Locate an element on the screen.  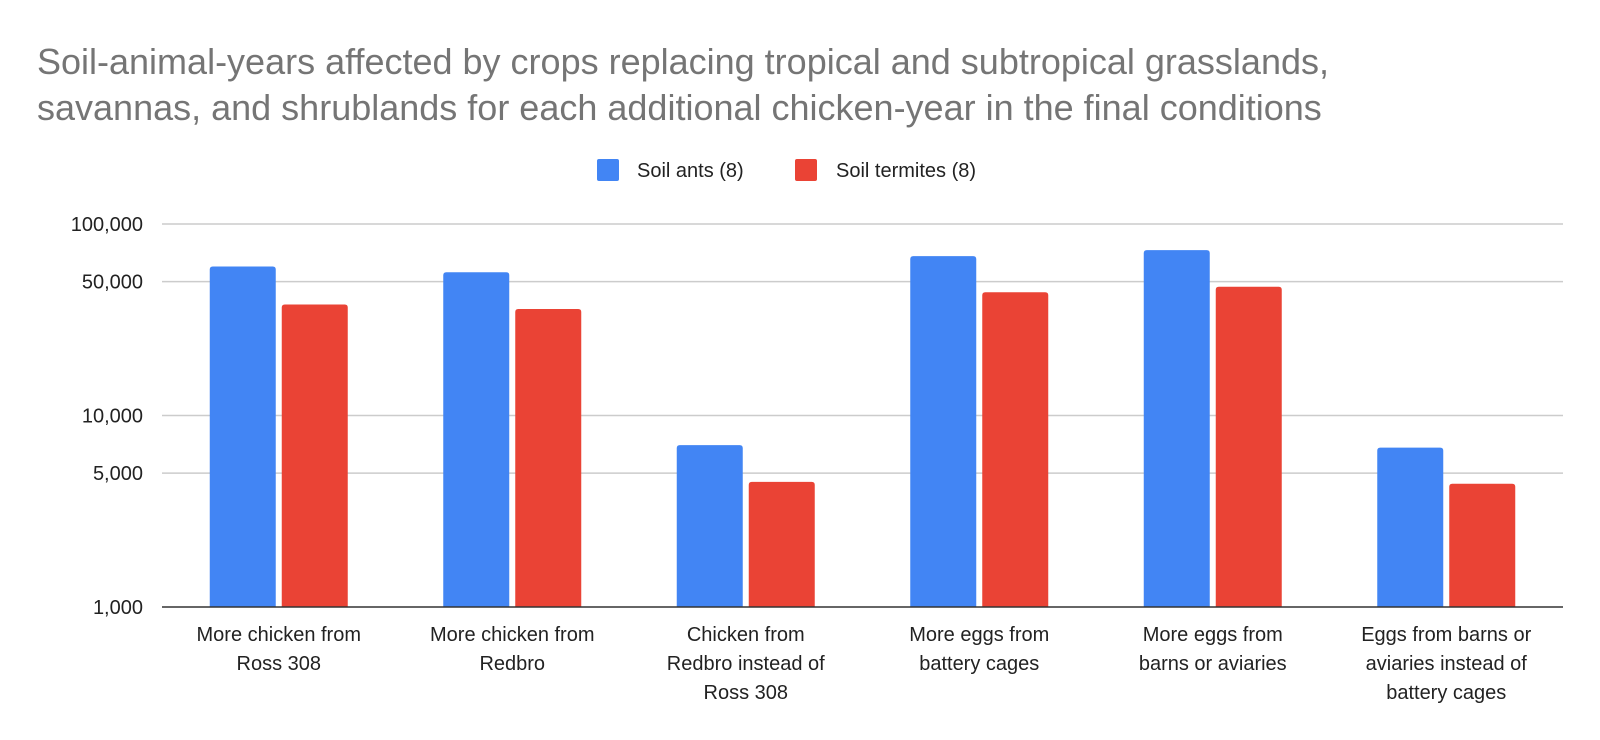
y-axis: 1,000 5,000 10,000 50,000 100,000 is located at coordinates (107, 416).